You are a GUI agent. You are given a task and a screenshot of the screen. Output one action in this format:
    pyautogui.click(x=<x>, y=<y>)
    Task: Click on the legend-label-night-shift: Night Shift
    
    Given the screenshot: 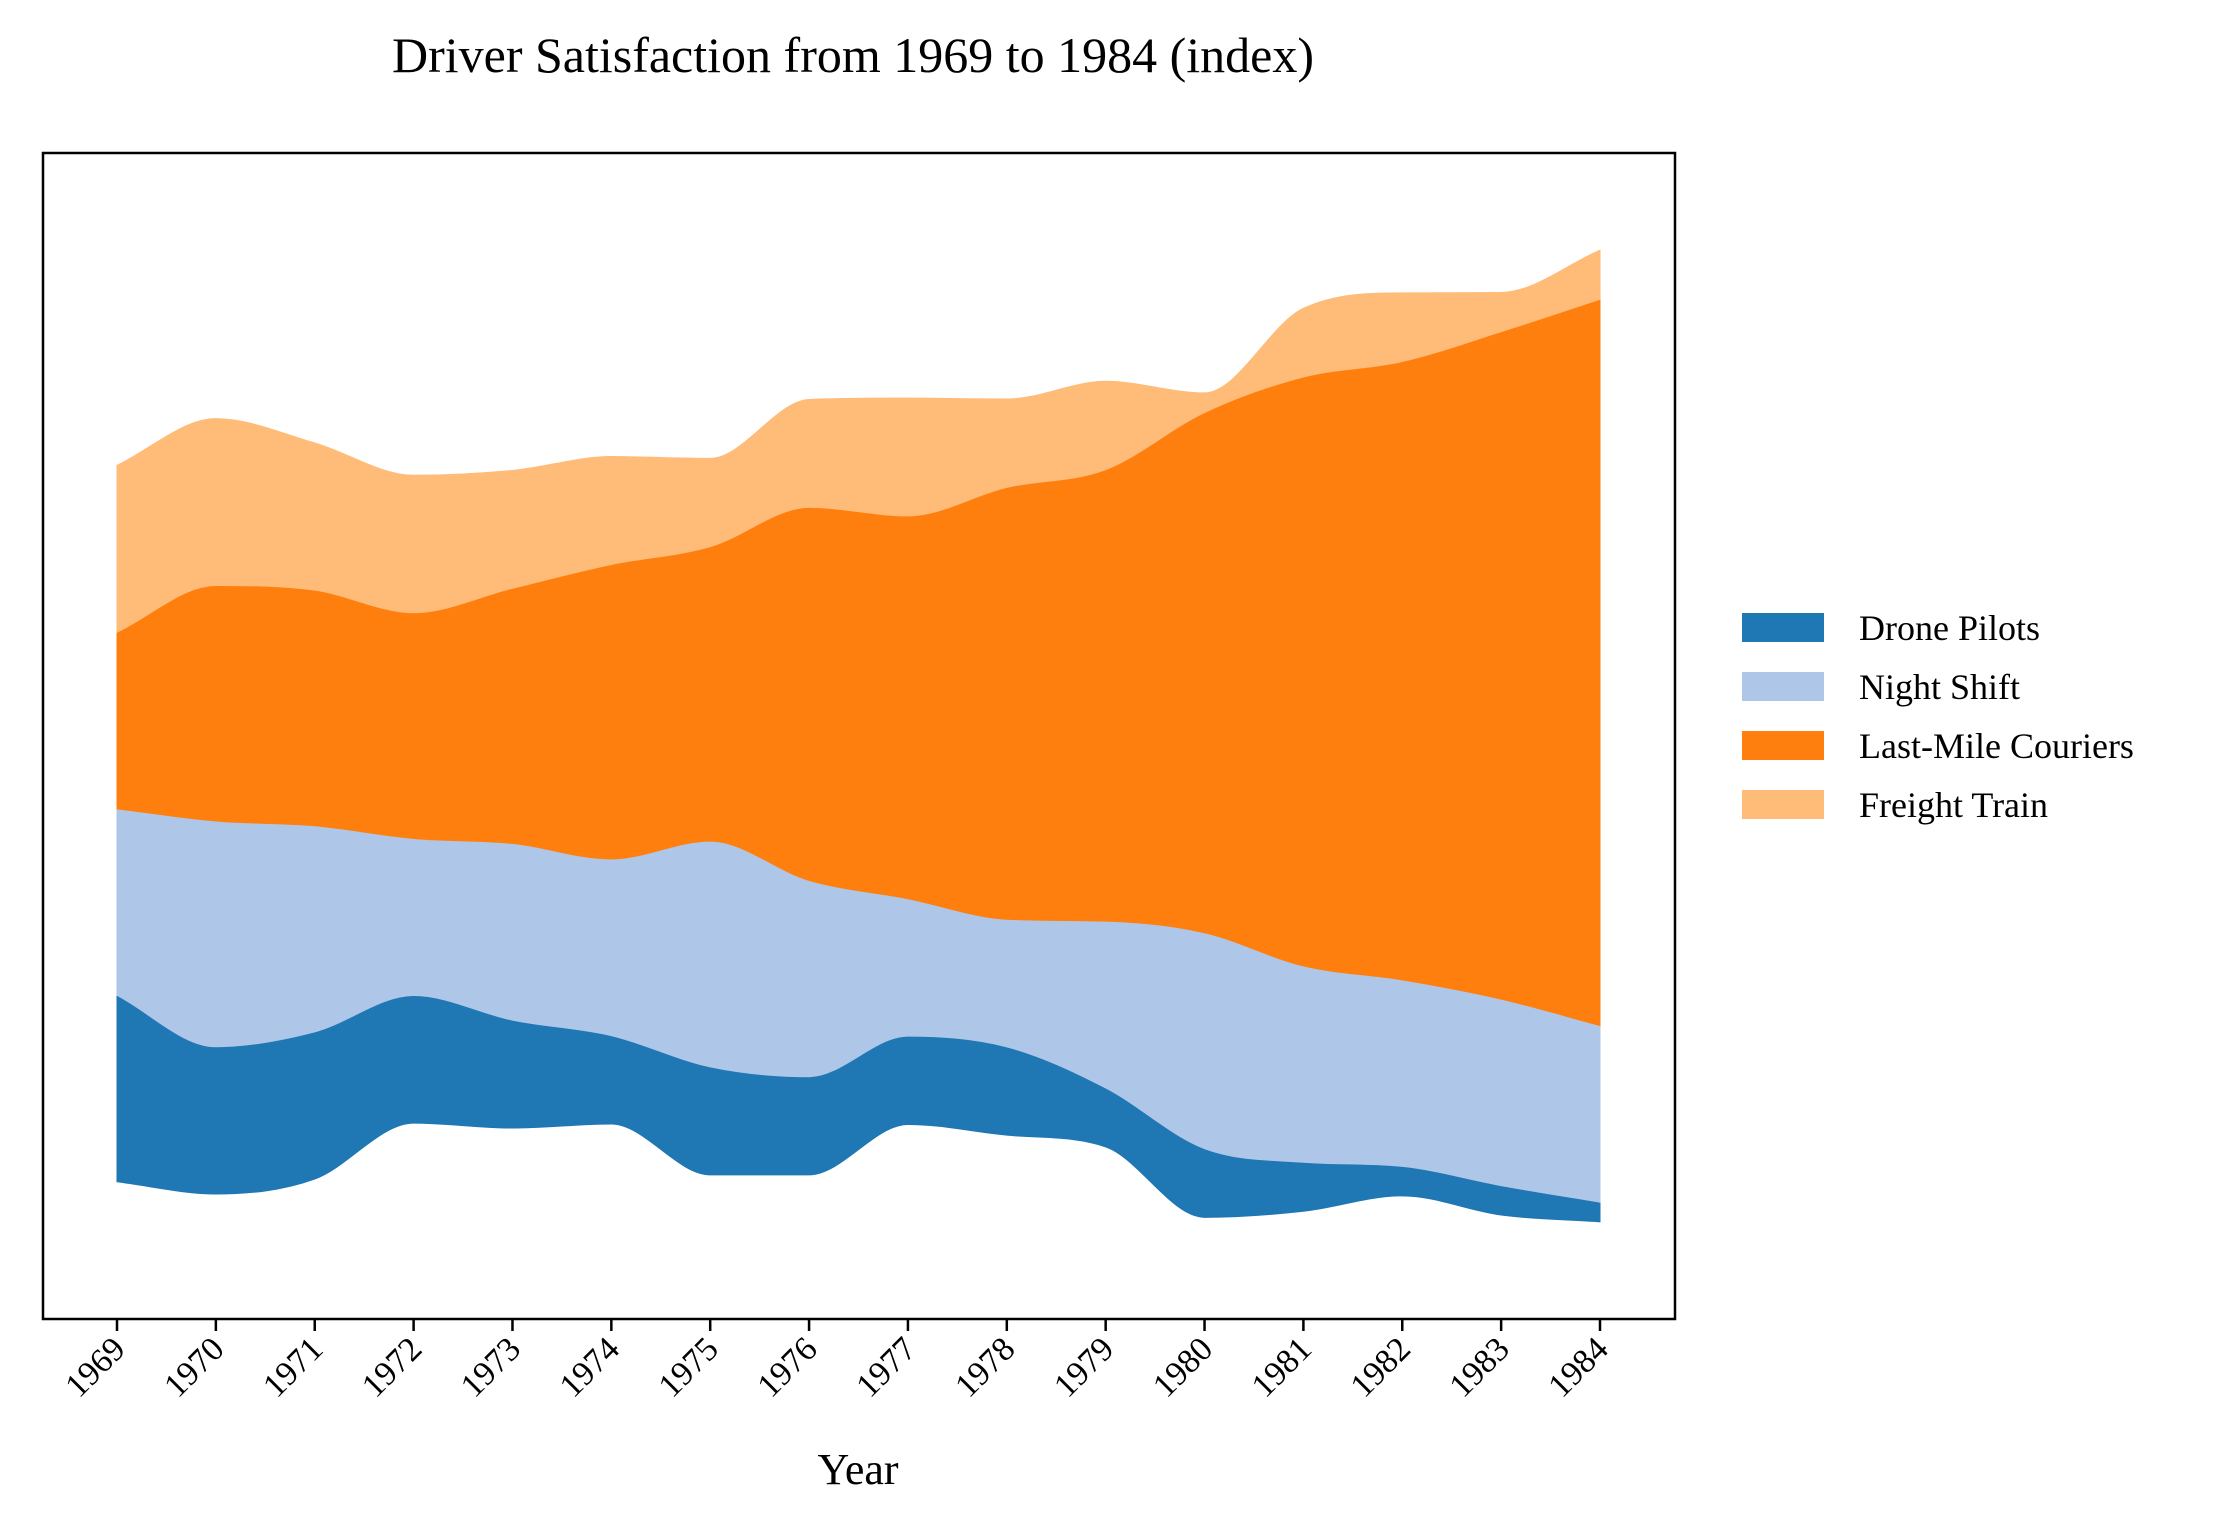 What is the action you would take?
    pyautogui.click(x=1939, y=687)
    